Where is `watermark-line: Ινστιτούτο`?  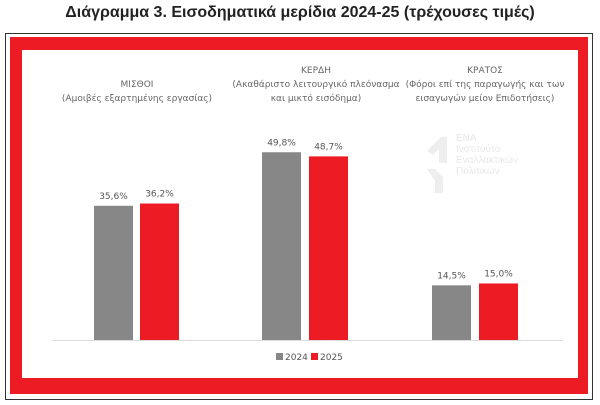
watermark-line: Ινστιτούτο is located at coordinates (478, 149).